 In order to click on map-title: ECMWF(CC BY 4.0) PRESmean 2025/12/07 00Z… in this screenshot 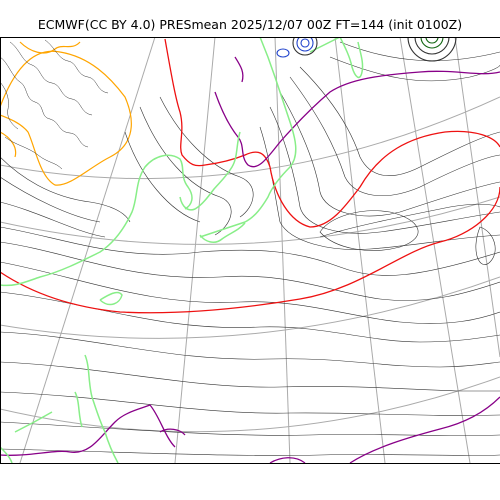, I will do `click(250, 24)`.